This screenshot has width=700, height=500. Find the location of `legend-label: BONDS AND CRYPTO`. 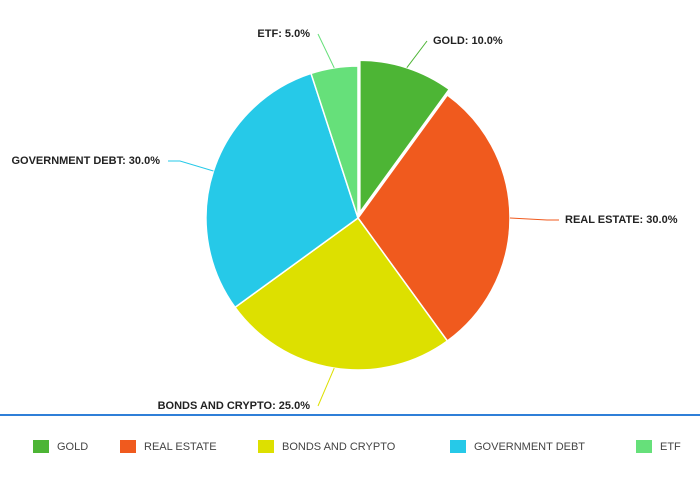

legend-label: BONDS AND CRYPTO is located at coordinates (339, 447).